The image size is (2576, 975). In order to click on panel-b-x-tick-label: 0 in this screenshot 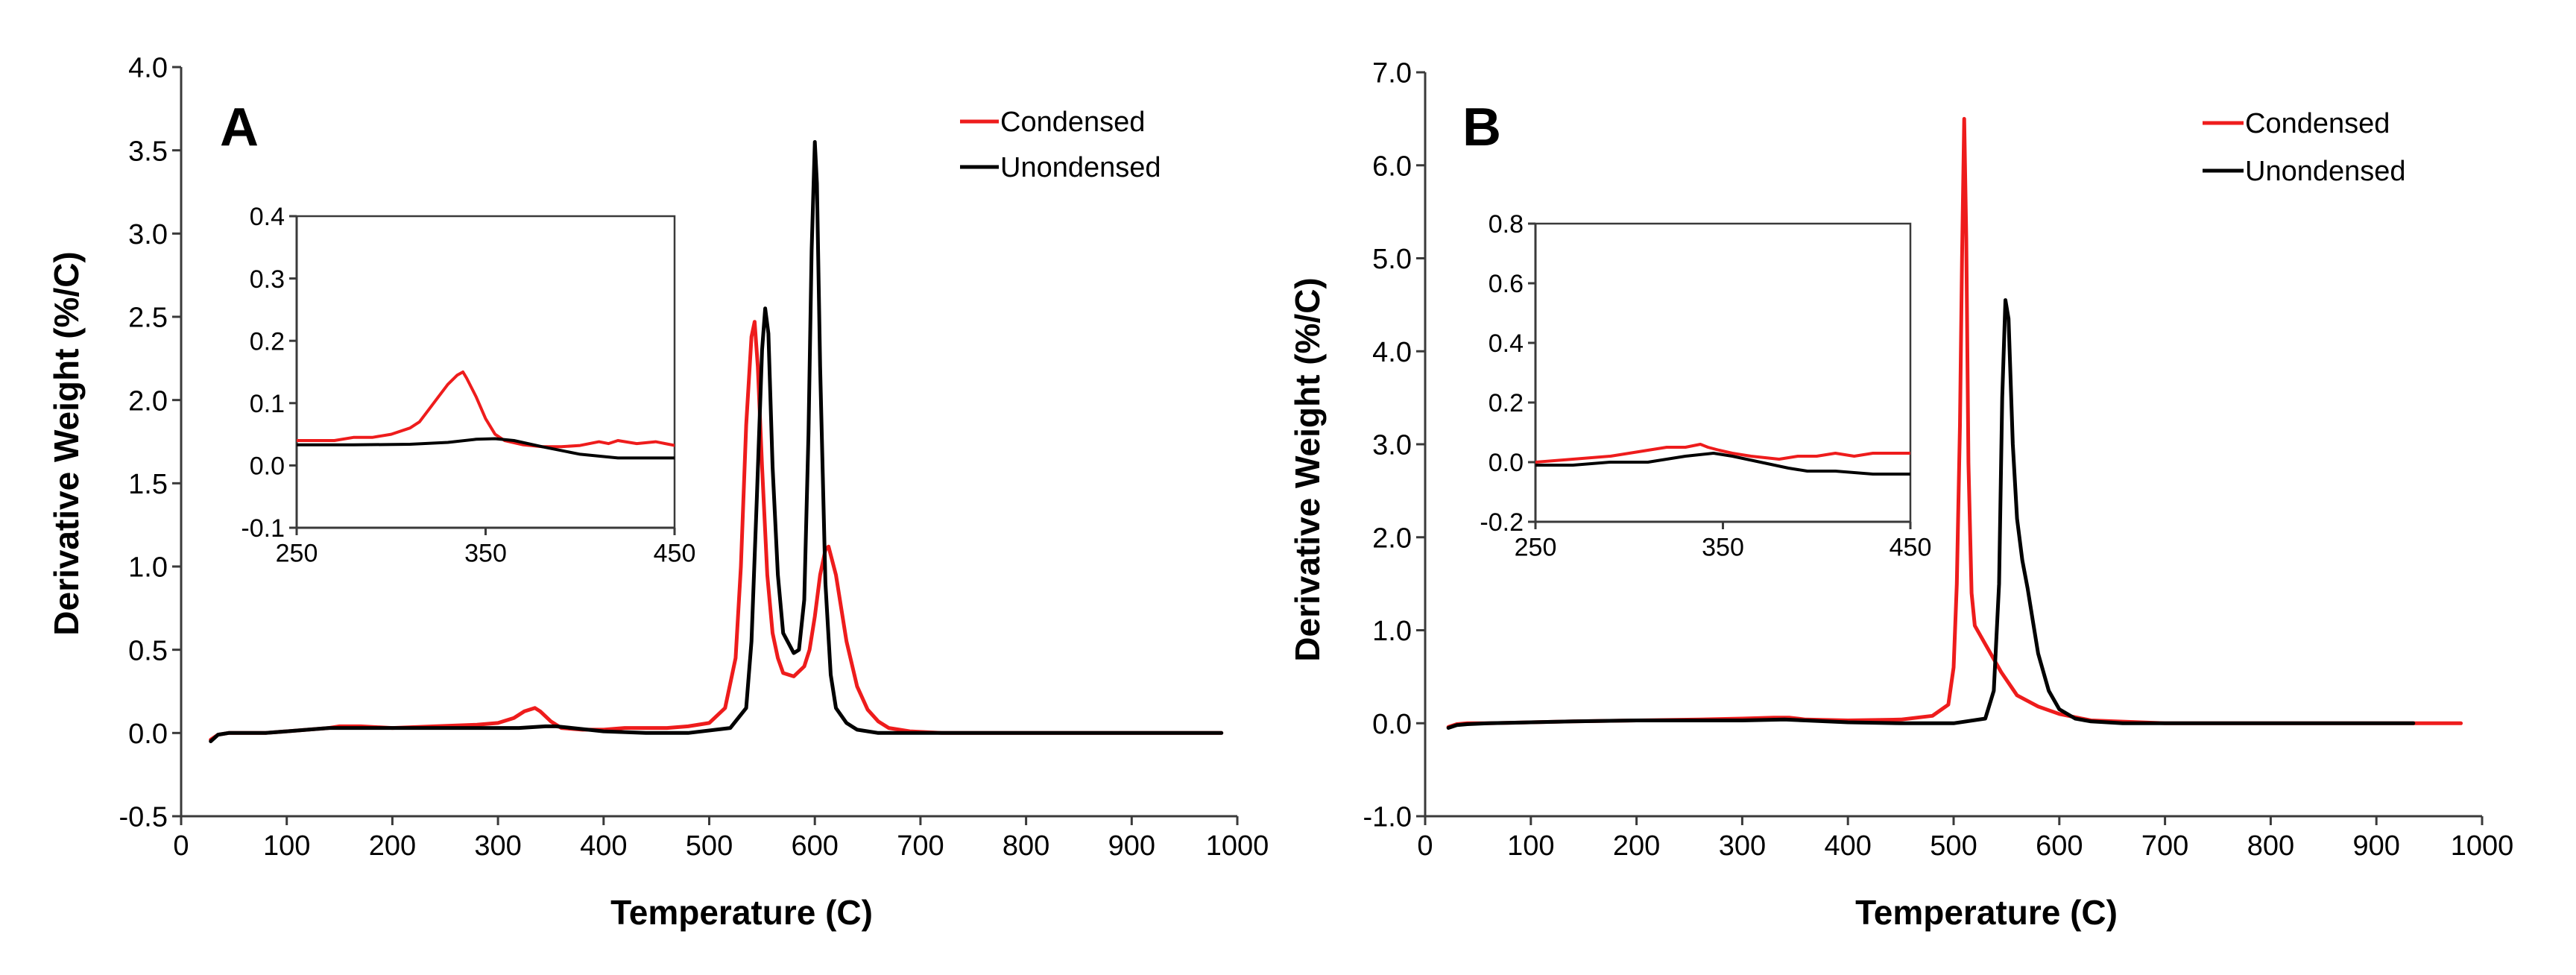, I will do `click(1425, 846)`.